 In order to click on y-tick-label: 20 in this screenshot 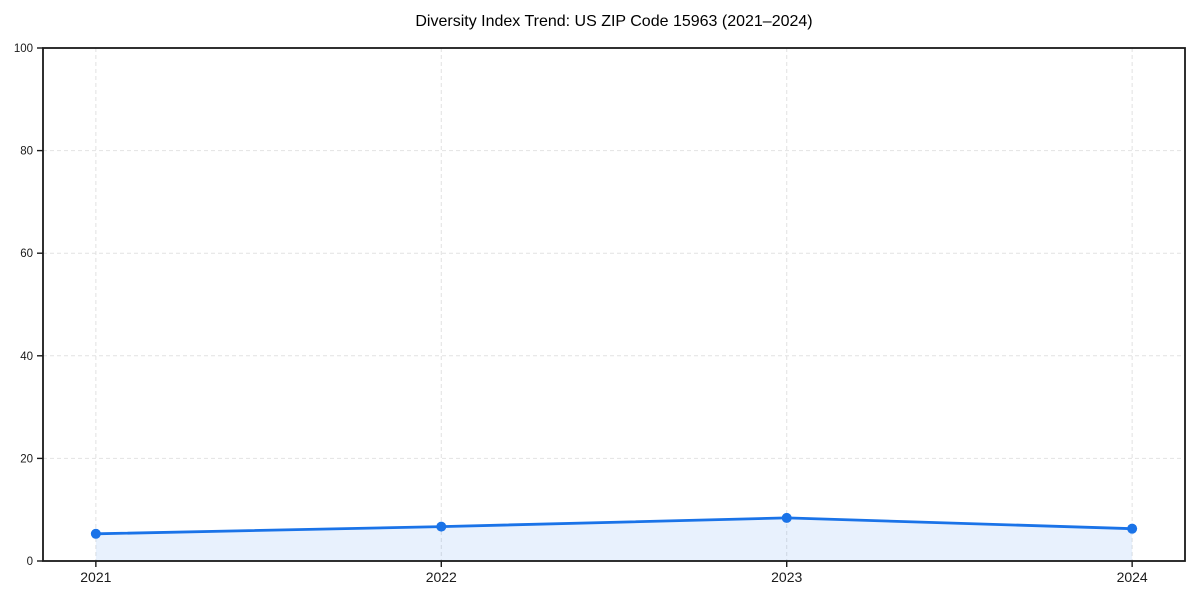, I will do `click(26, 459)`.